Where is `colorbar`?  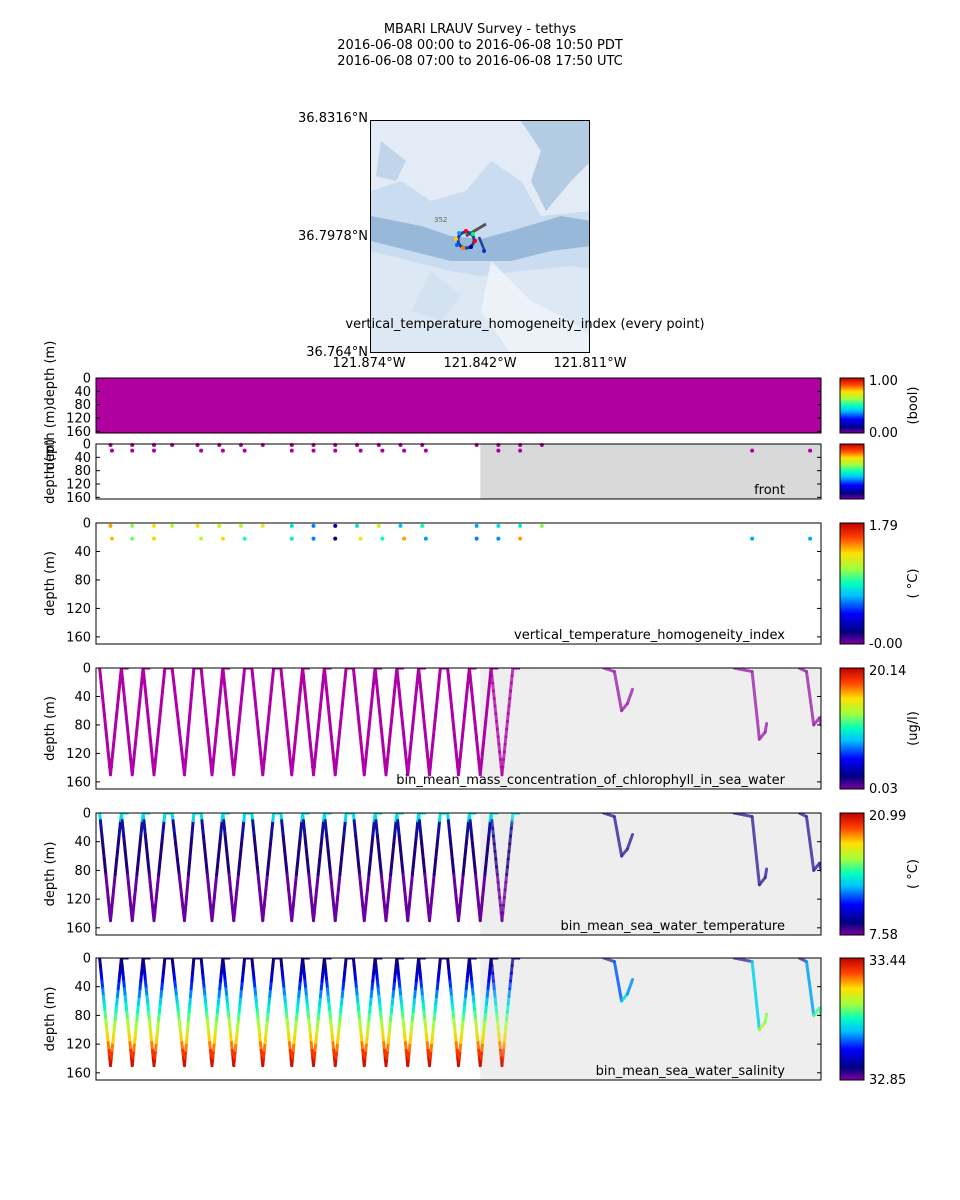
colorbar is located at coordinates (852, 1019).